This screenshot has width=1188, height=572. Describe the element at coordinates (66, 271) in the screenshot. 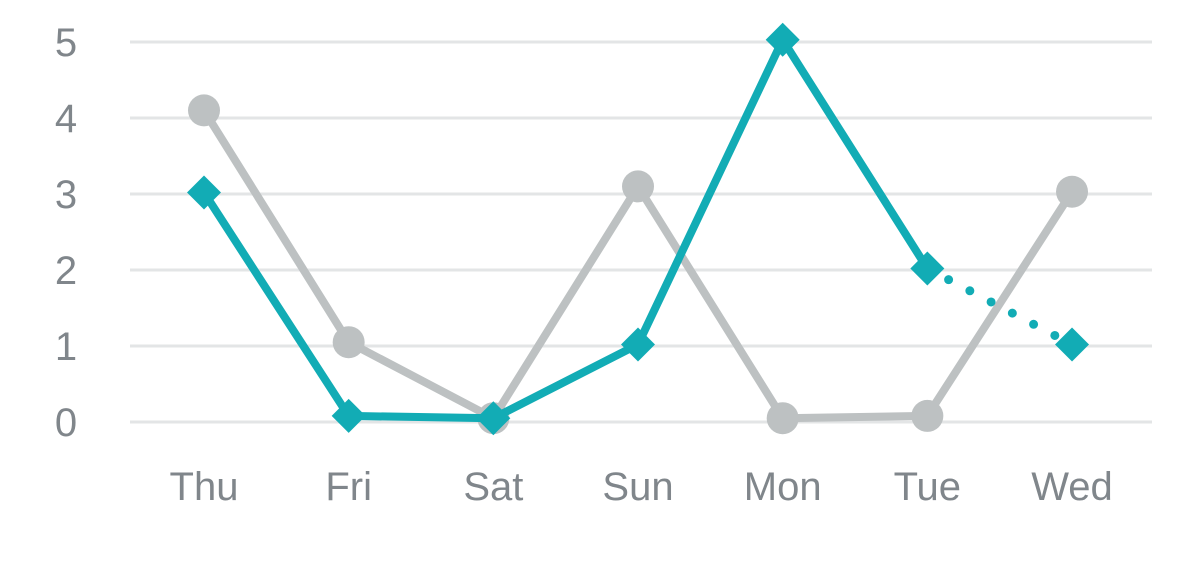

I see `y-tick-label-2: 2` at that location.